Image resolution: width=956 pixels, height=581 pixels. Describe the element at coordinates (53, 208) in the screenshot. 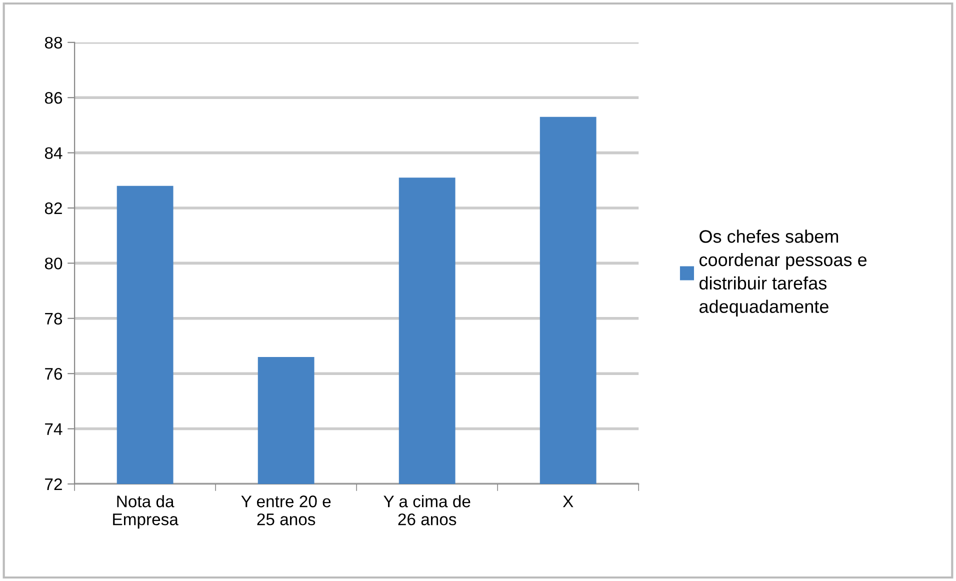

I see `y-tick-label: 82` at that location.